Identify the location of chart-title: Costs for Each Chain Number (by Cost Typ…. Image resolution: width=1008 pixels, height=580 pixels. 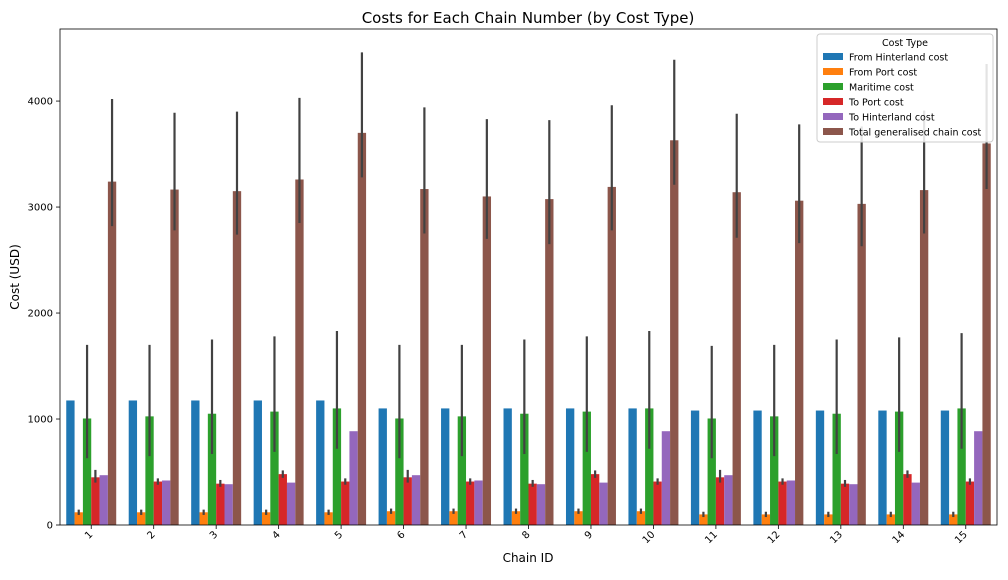
(528, 18).